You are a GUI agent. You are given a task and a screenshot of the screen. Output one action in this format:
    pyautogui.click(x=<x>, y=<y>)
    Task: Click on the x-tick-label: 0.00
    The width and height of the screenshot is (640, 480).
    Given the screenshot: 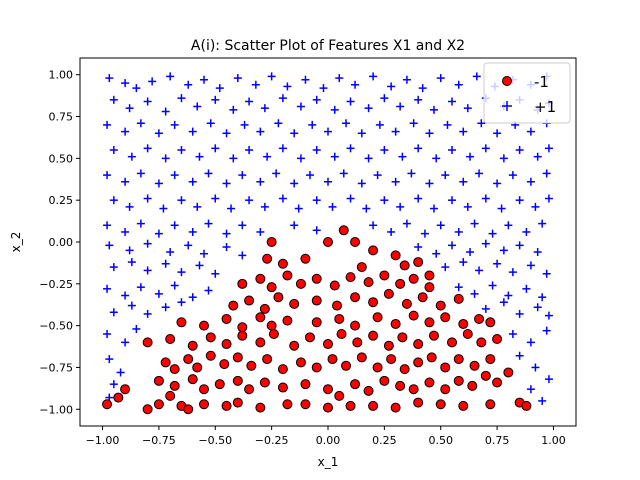 What is the action you would take?
    pyautogui.click(x=328, y=440)
    